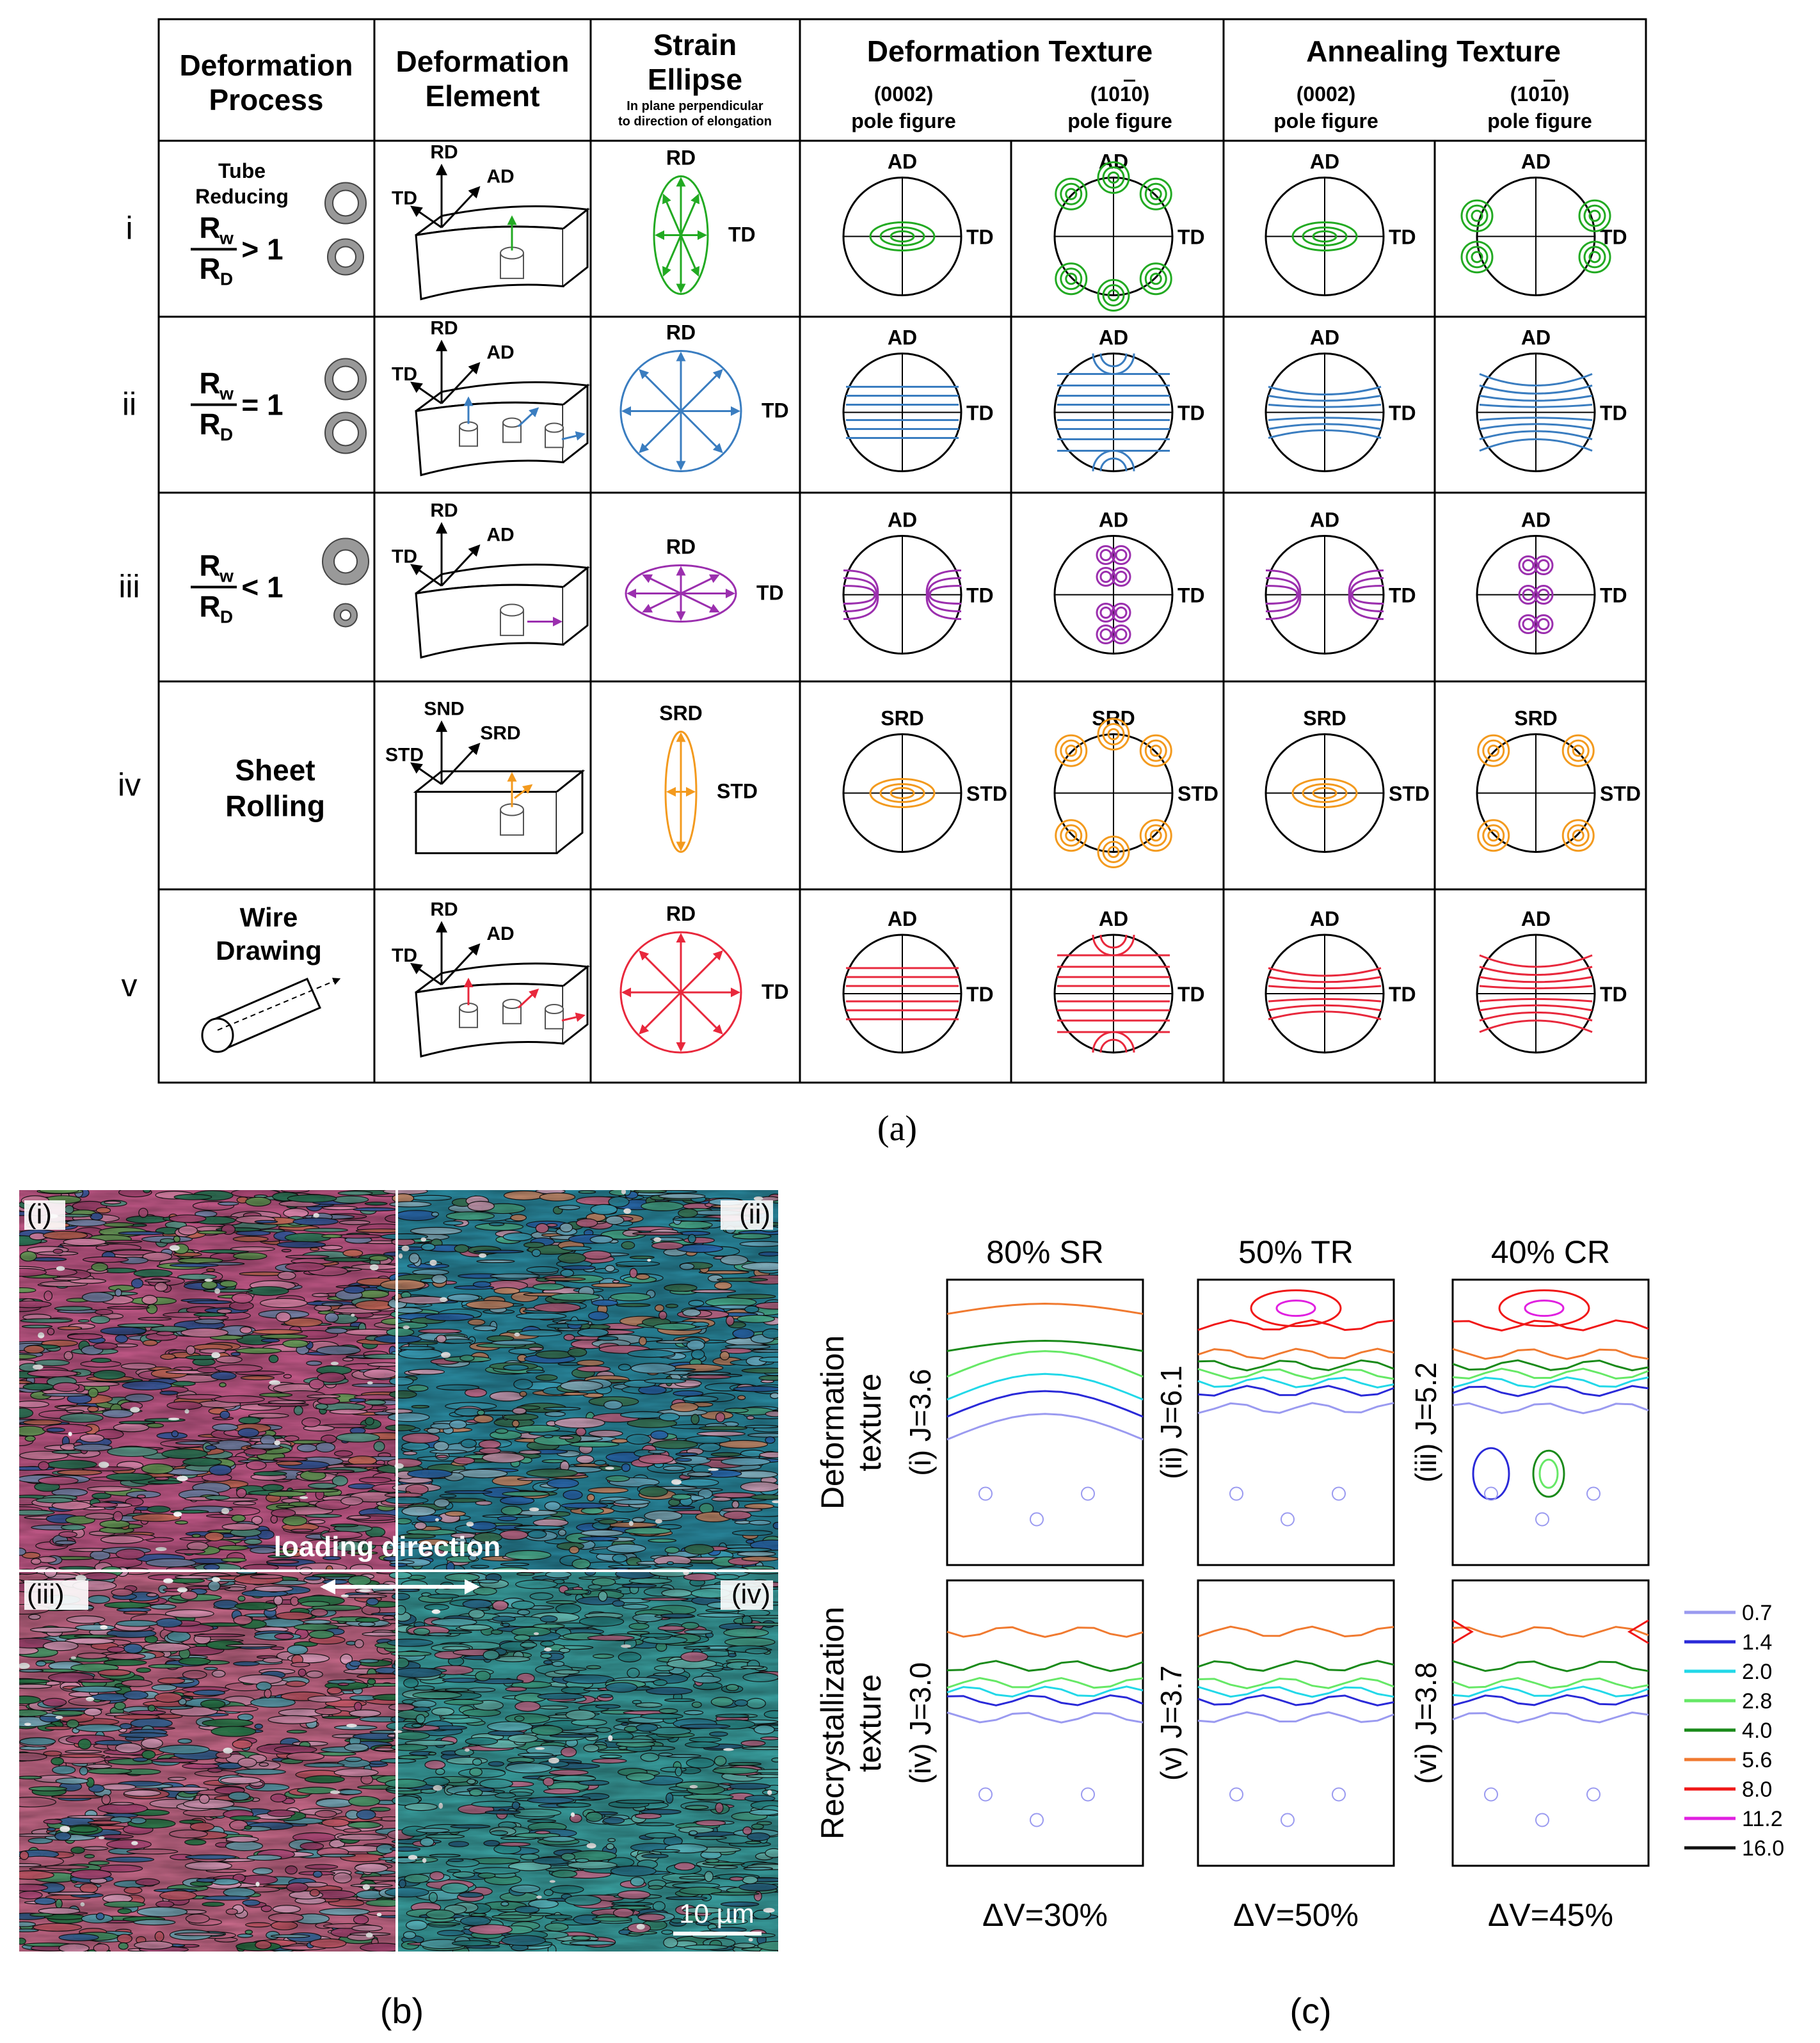  What do you see at coordinates (1757, 1613) in the screenshot?
I see `legend-value: 0.7` at bounding box center [1757, 1613].